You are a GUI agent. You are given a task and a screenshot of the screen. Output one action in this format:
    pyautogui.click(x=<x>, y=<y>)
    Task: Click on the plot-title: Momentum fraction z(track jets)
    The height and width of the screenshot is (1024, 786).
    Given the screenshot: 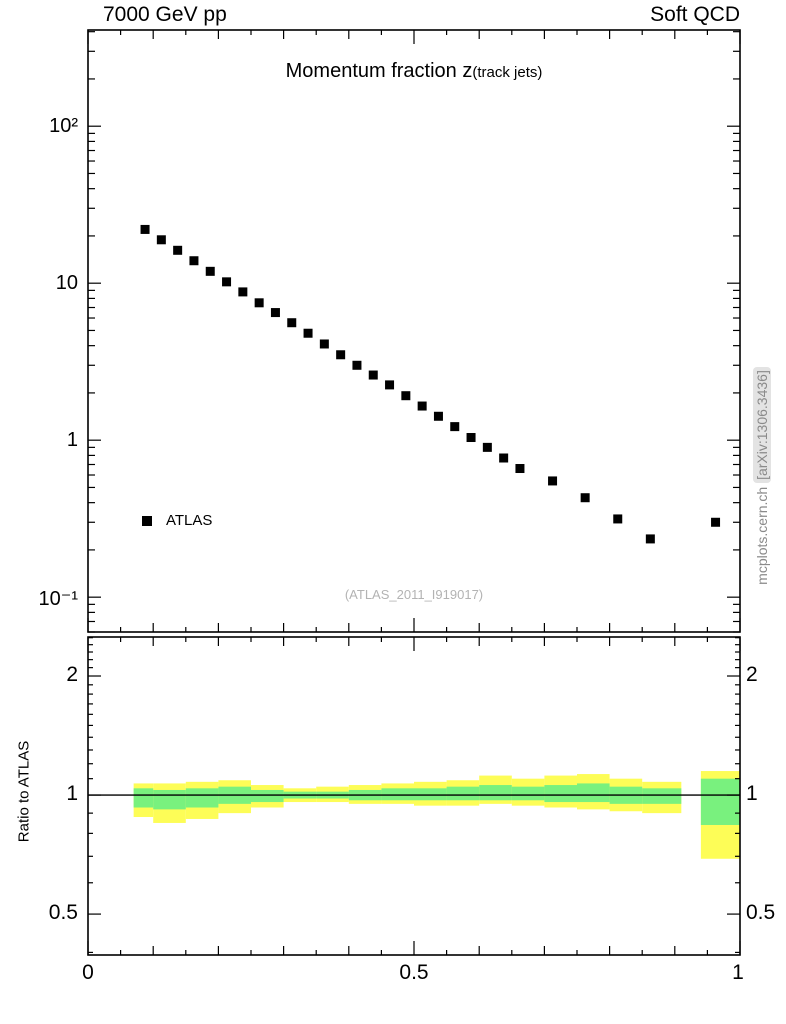 What is the action you would take?
    pyautogui.click(x=414, y=71)
    